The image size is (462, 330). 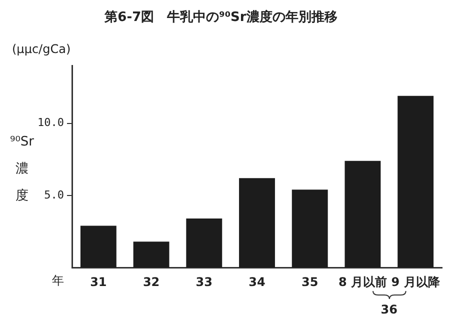 What do you see at coordinates (416, 281) in the screenshot?
I see `x-tick-label: 9 月以降` at bounding box center [416, 281].